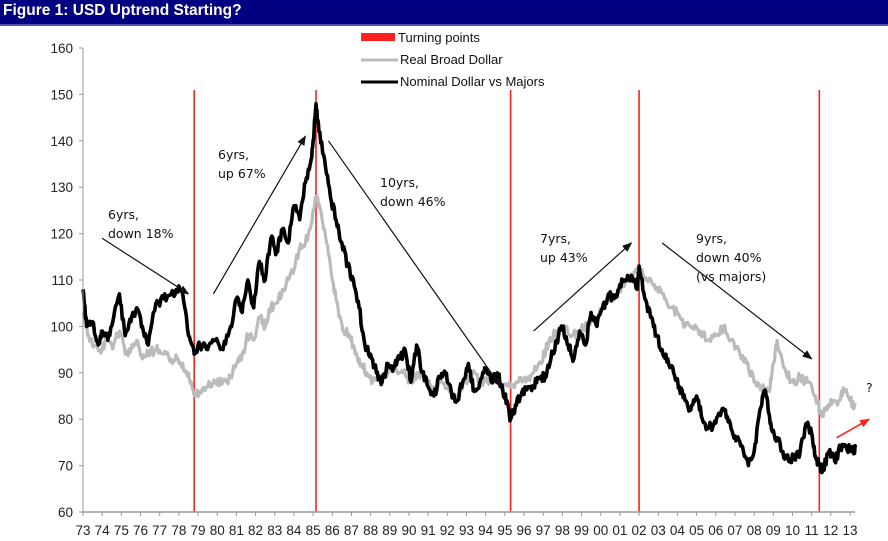 The image size is (888, 541). What do you see at coordinates (242, 173) in the screenshot?
I see `annotation-text: up 67%` at bounding box center [242, 173].